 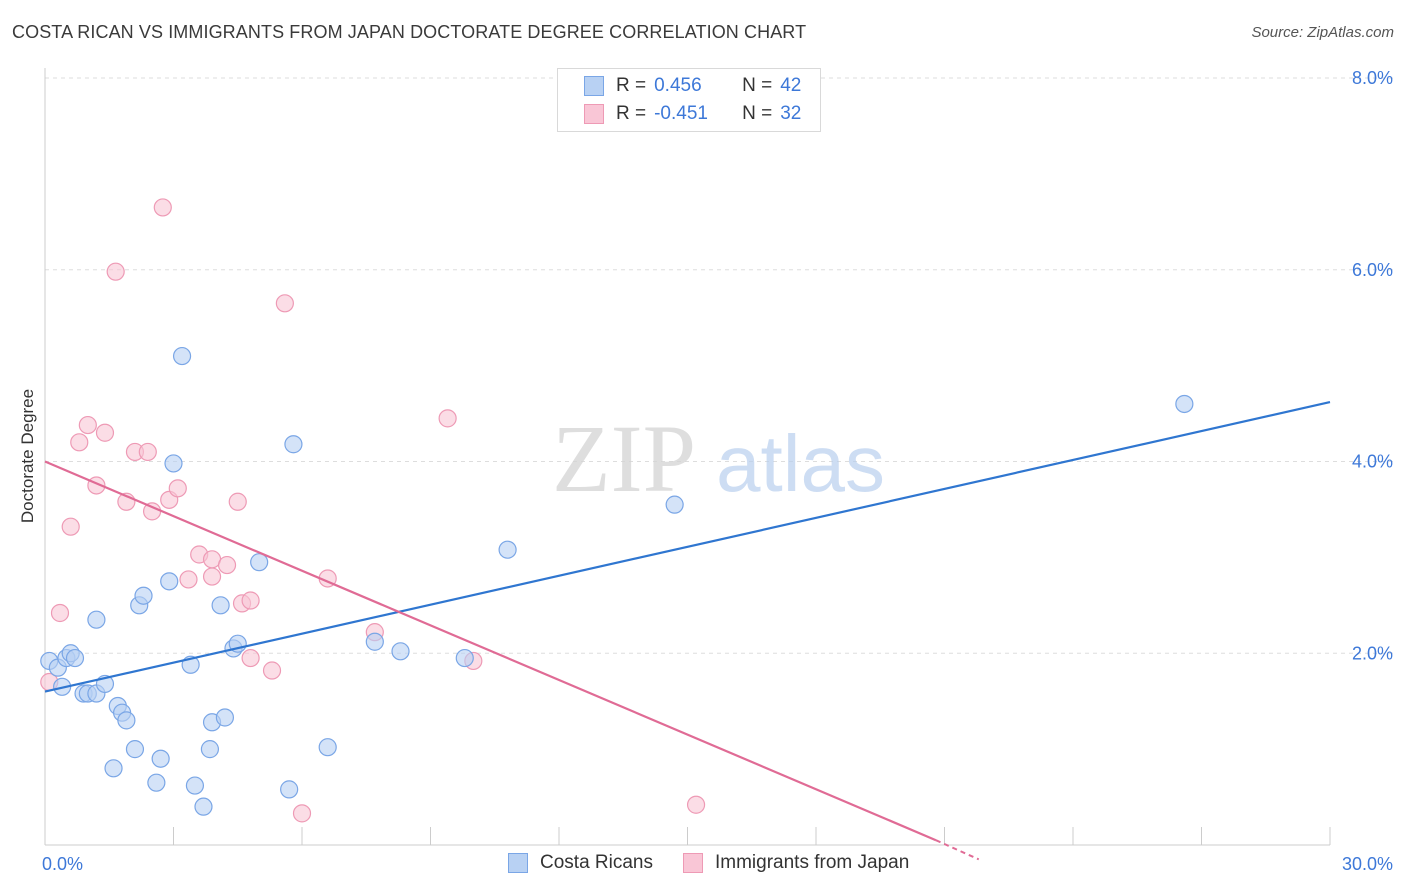 What do you see at coordinates (800, 463) in the screenshot?
I see `watermark-atlas: atlas` at bounding box center [800, 463].